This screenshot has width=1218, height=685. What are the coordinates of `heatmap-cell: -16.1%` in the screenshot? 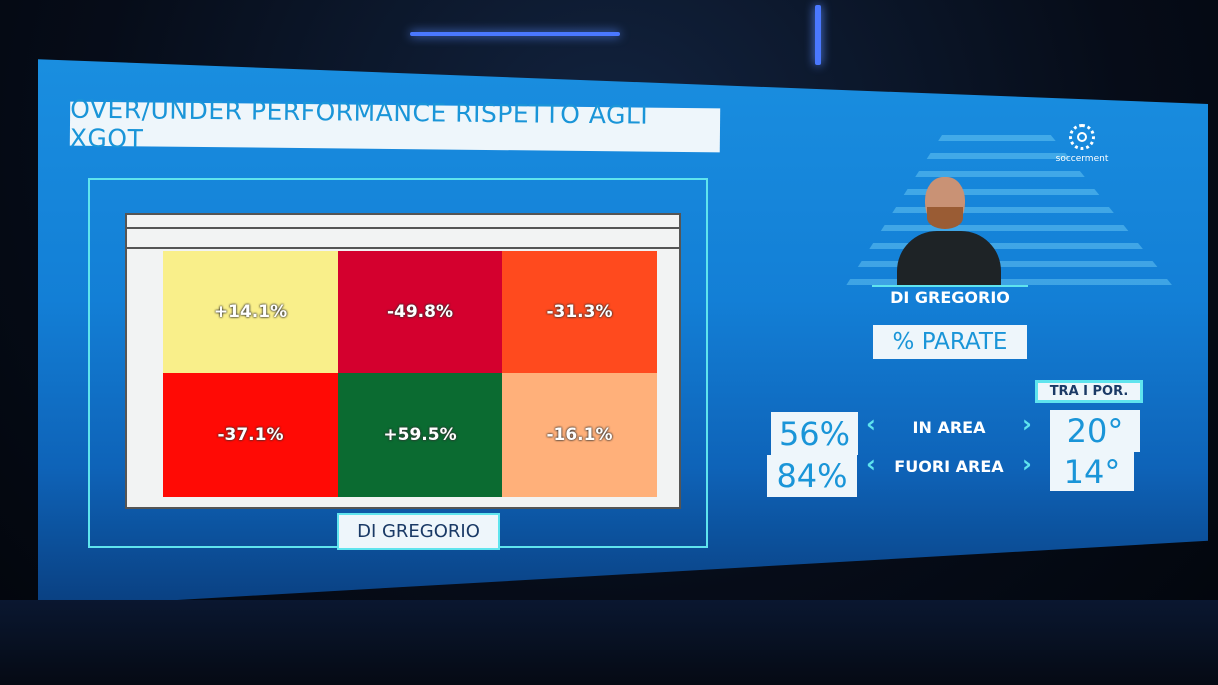 It's located at (579, 435).